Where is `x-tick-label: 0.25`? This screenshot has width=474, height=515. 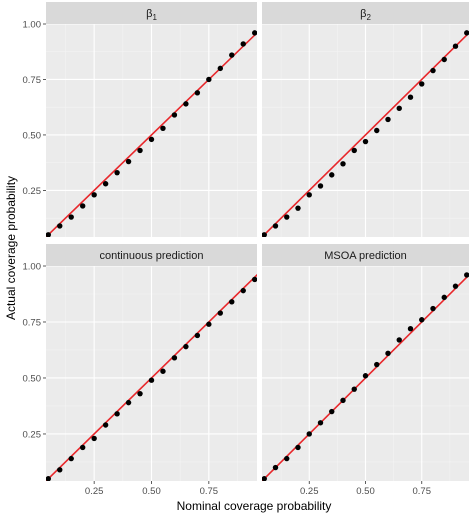 x-tick-label: 0.25 is located at coordinates (309, 491).